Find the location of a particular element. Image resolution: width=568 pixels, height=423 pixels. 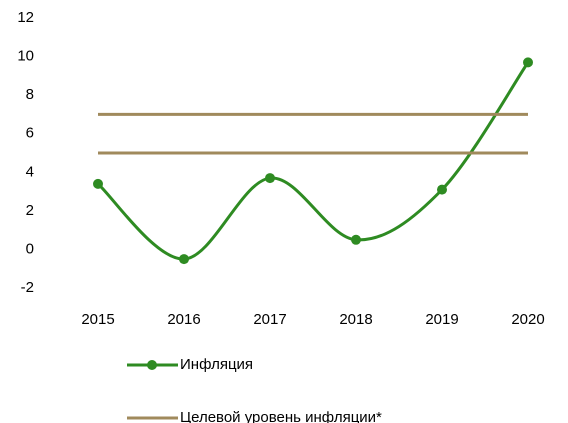

y-tick-label: 8 is located at coordinates (30, 94).